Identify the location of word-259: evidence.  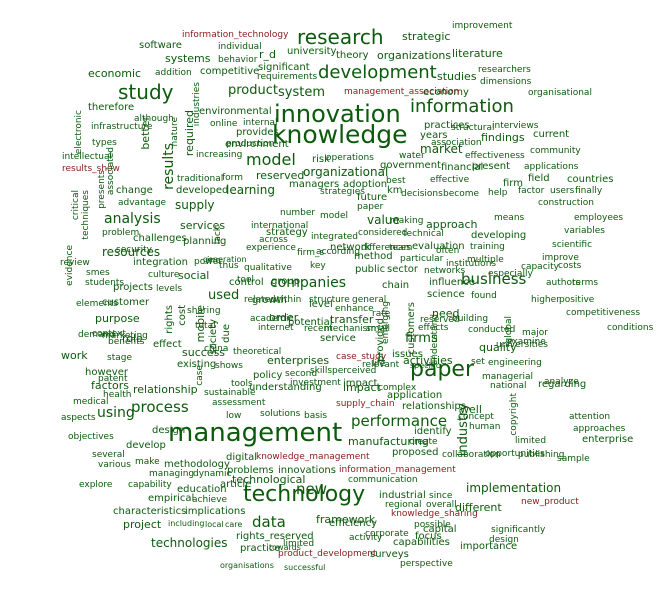
(70, 265).